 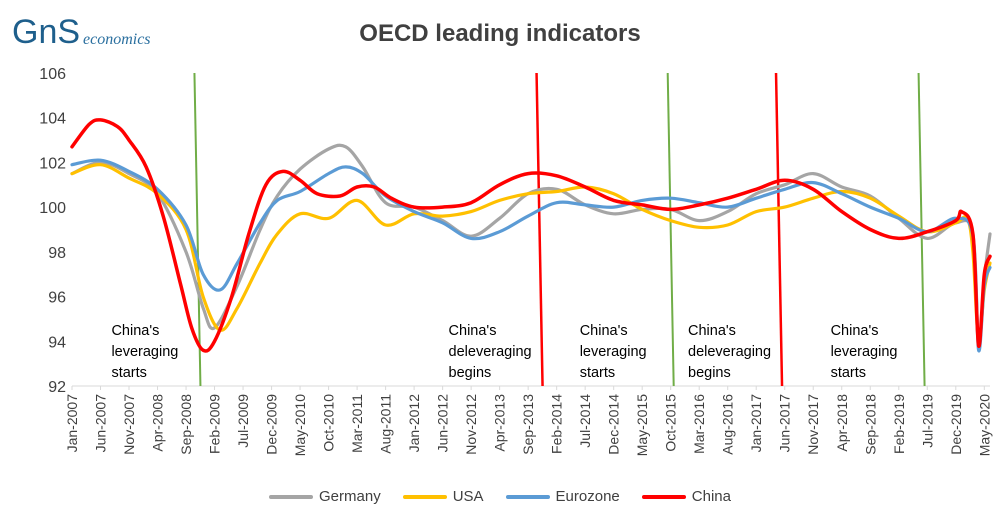 What do you see at coordinates (414, 423) in the screenshot?
I see `x-tick-label: Jan-2012` at bounding box center [414, 423].